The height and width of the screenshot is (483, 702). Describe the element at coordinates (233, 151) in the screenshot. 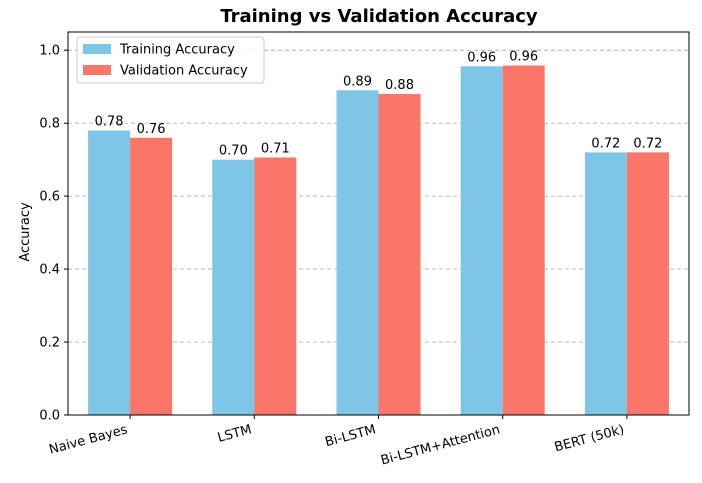

I see `data-label-training-1: 0.70` at that location.